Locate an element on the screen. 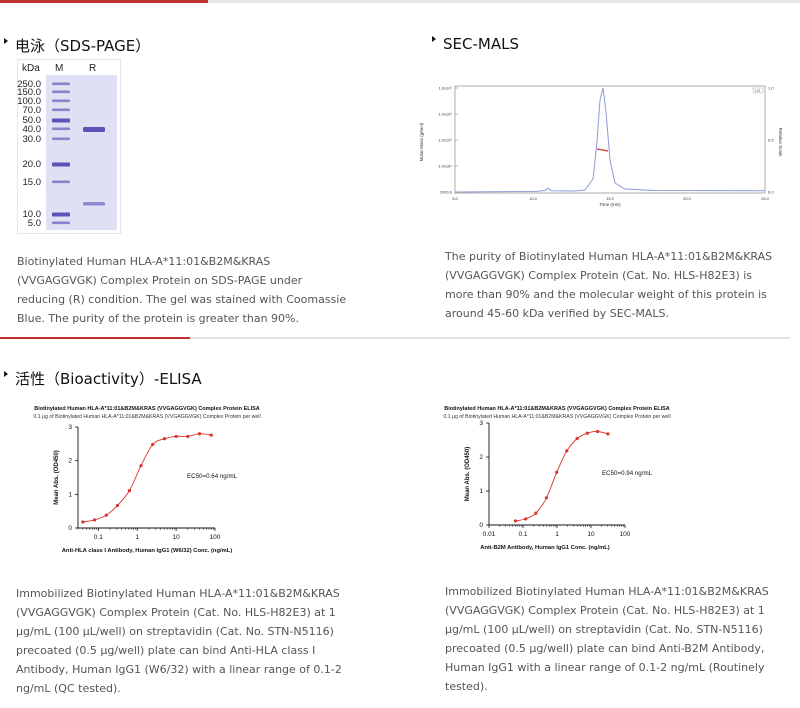 The width and height of the screenshot is (800, 708). mals-xtick-label: 20.0 is located at coordinates (687, 198).